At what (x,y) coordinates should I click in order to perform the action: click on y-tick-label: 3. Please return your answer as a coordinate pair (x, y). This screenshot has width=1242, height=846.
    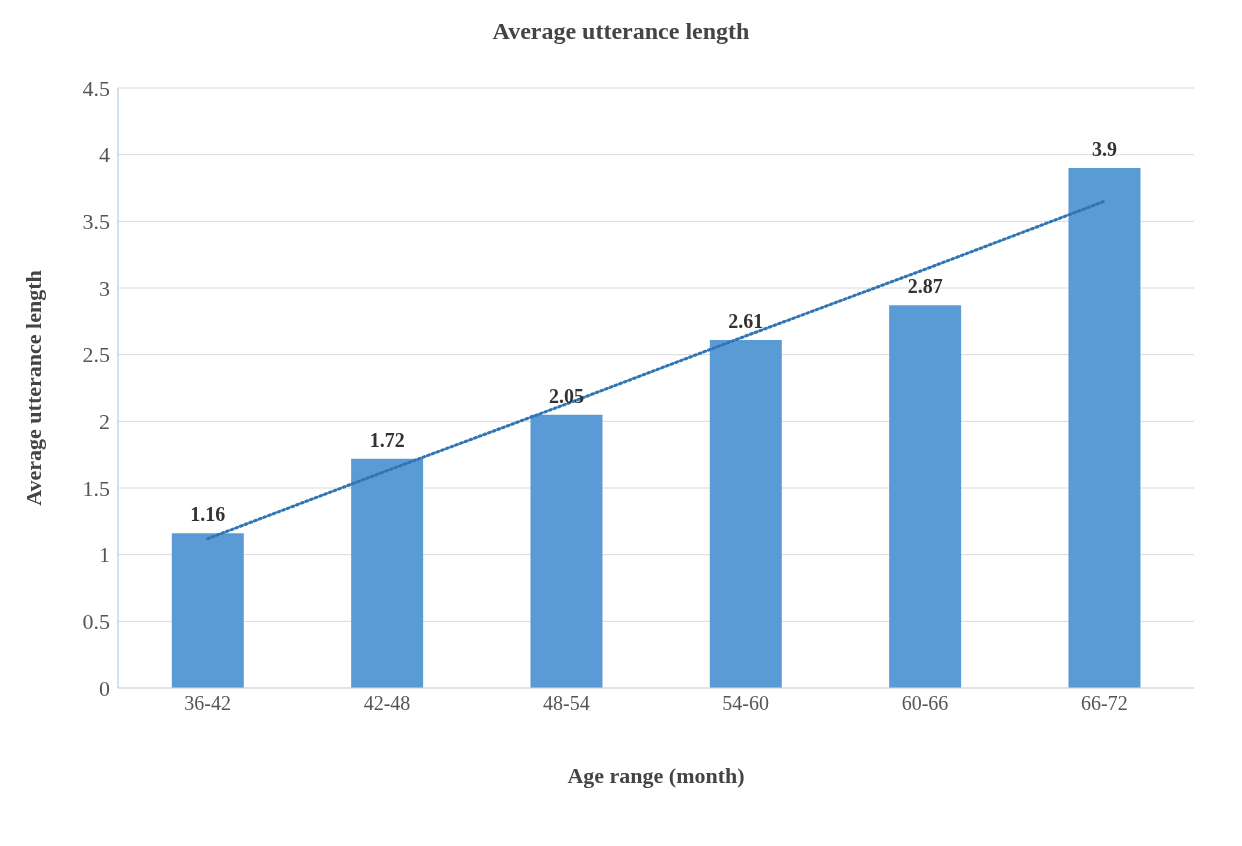
    Looking at the image, I should click on (104, 288).